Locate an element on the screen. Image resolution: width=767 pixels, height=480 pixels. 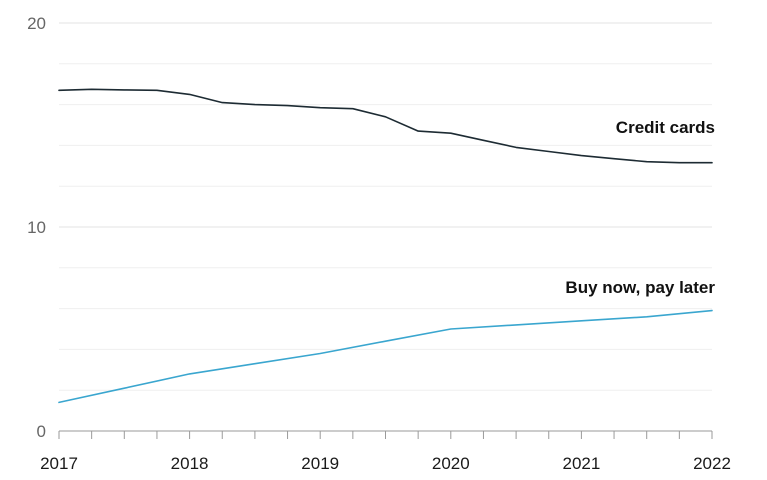
series-label-credit-cards: Credit cards is located at coordinates (665, 127).